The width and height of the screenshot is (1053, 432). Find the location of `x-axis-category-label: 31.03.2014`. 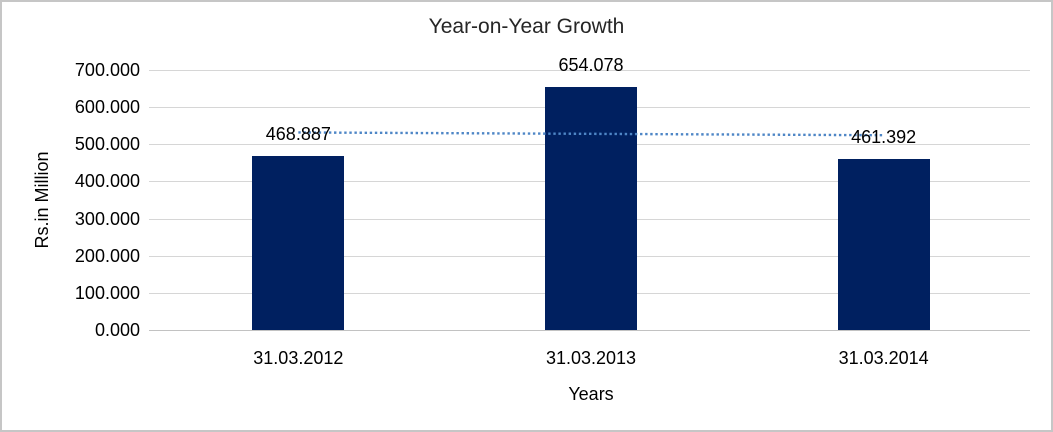

x-axis-category-label: 31.03.2014 is located at coordinates (883, 358).